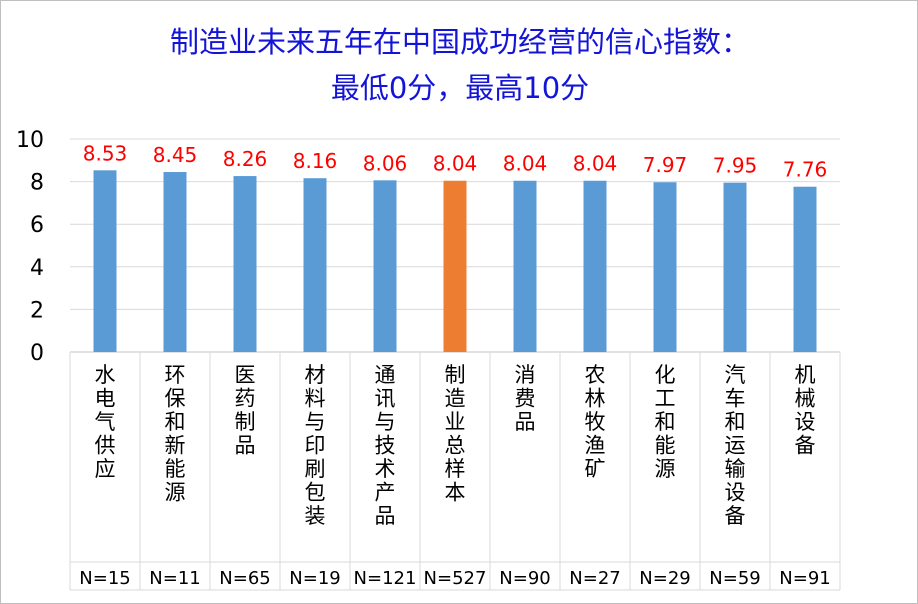  I want to click on category-label: 材料与印刷包装, so click(315, 445).